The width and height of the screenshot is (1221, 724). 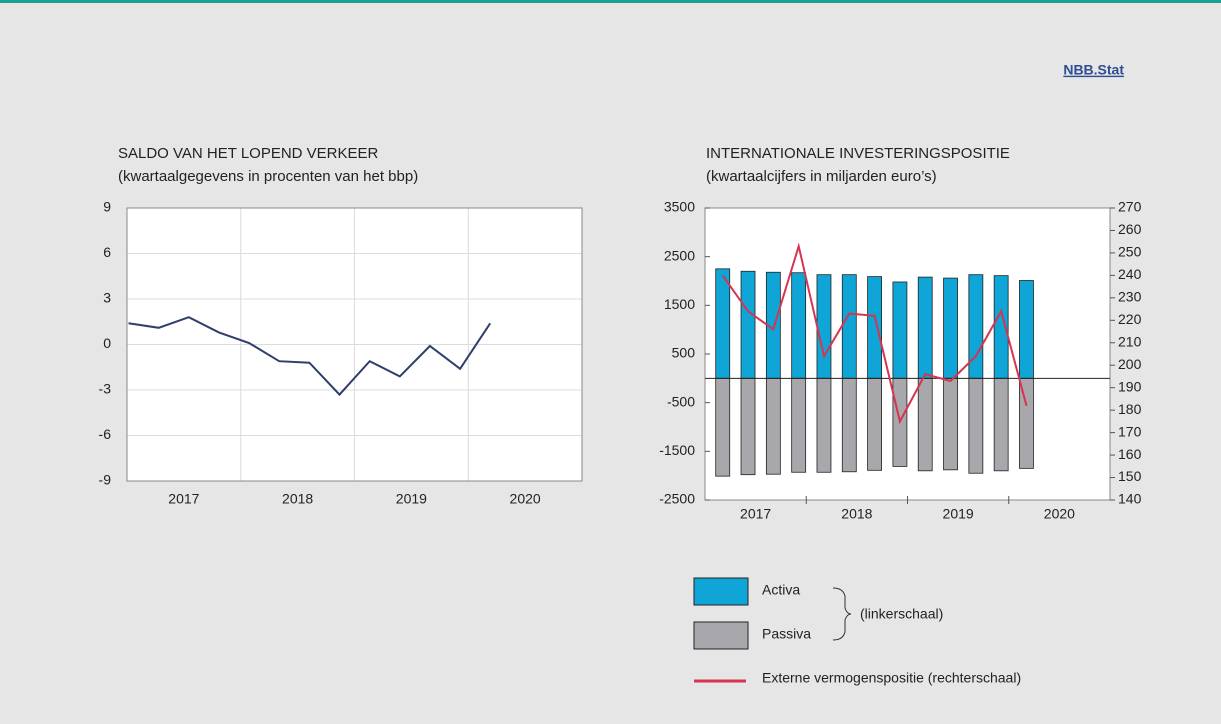 I want to click on plot-frame, so click(x=354, y=344).